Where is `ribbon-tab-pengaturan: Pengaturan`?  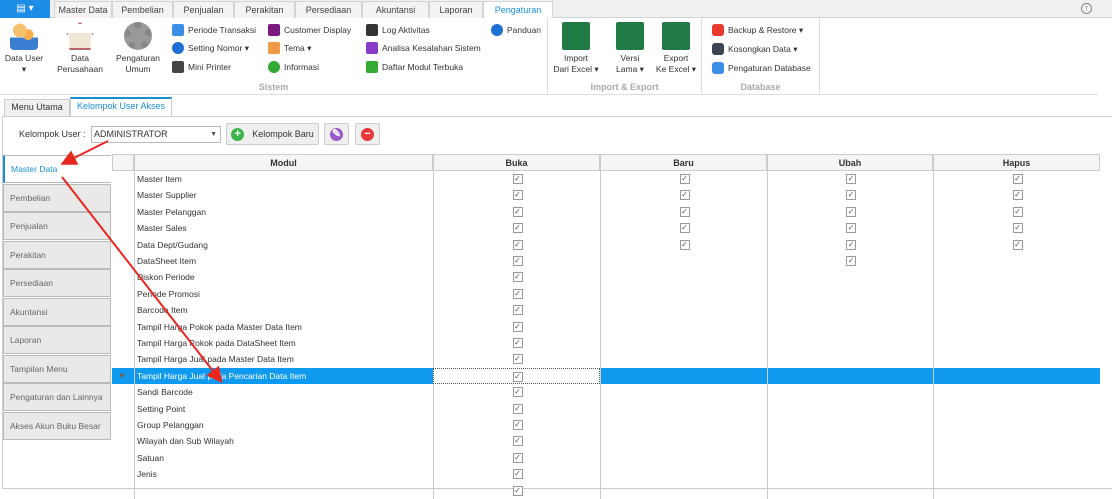 ribbon-tab-pengaturan: Pengaturan is located at coordinates (518, 10).